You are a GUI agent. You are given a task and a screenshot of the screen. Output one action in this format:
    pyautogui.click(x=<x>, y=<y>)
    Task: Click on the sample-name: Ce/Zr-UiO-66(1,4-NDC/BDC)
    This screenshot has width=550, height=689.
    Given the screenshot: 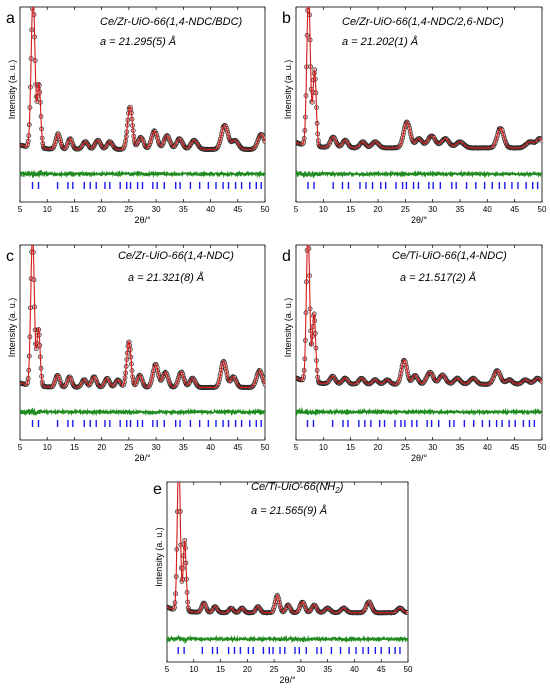 What is the action you would take?
    pyautogui.click(x=171, y=22)
    